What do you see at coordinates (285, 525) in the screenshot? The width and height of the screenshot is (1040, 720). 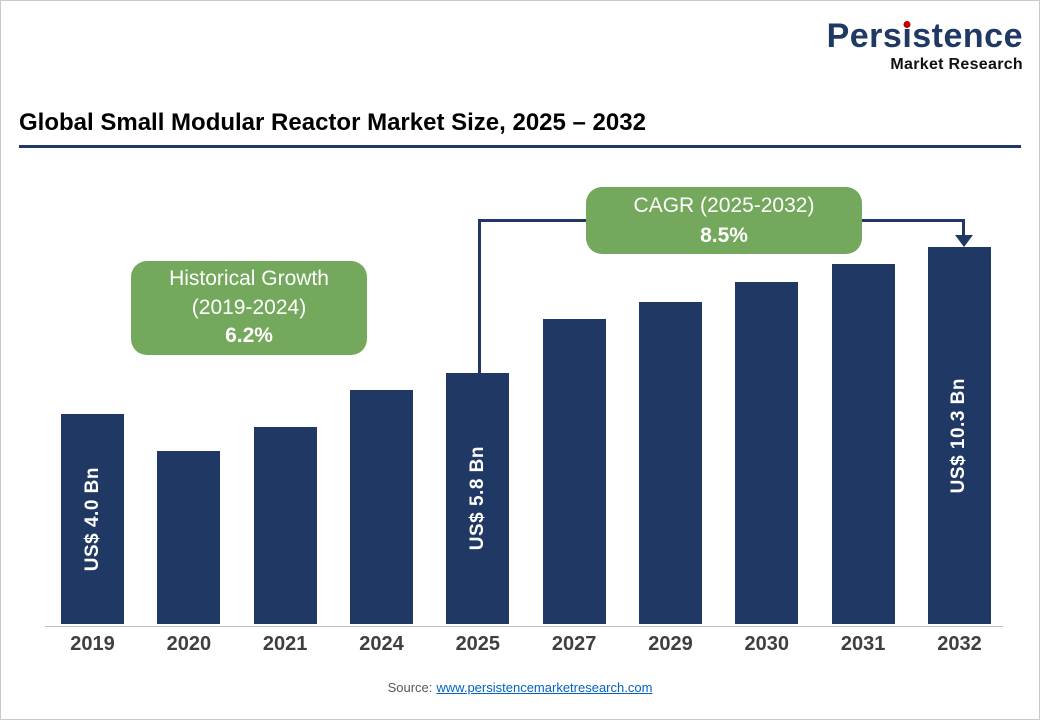 I see `bar-2021` at bounding box center [285, 525].